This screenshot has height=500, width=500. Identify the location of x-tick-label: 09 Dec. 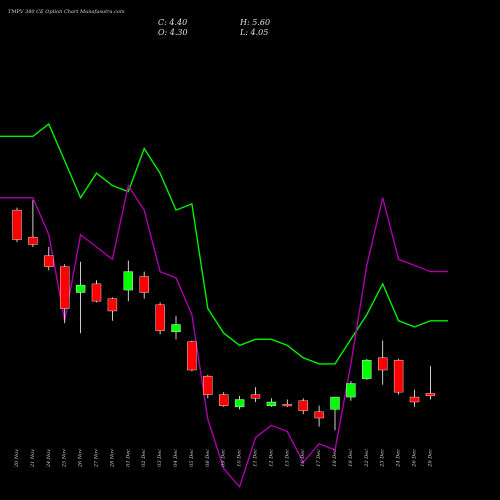
(224, 458).